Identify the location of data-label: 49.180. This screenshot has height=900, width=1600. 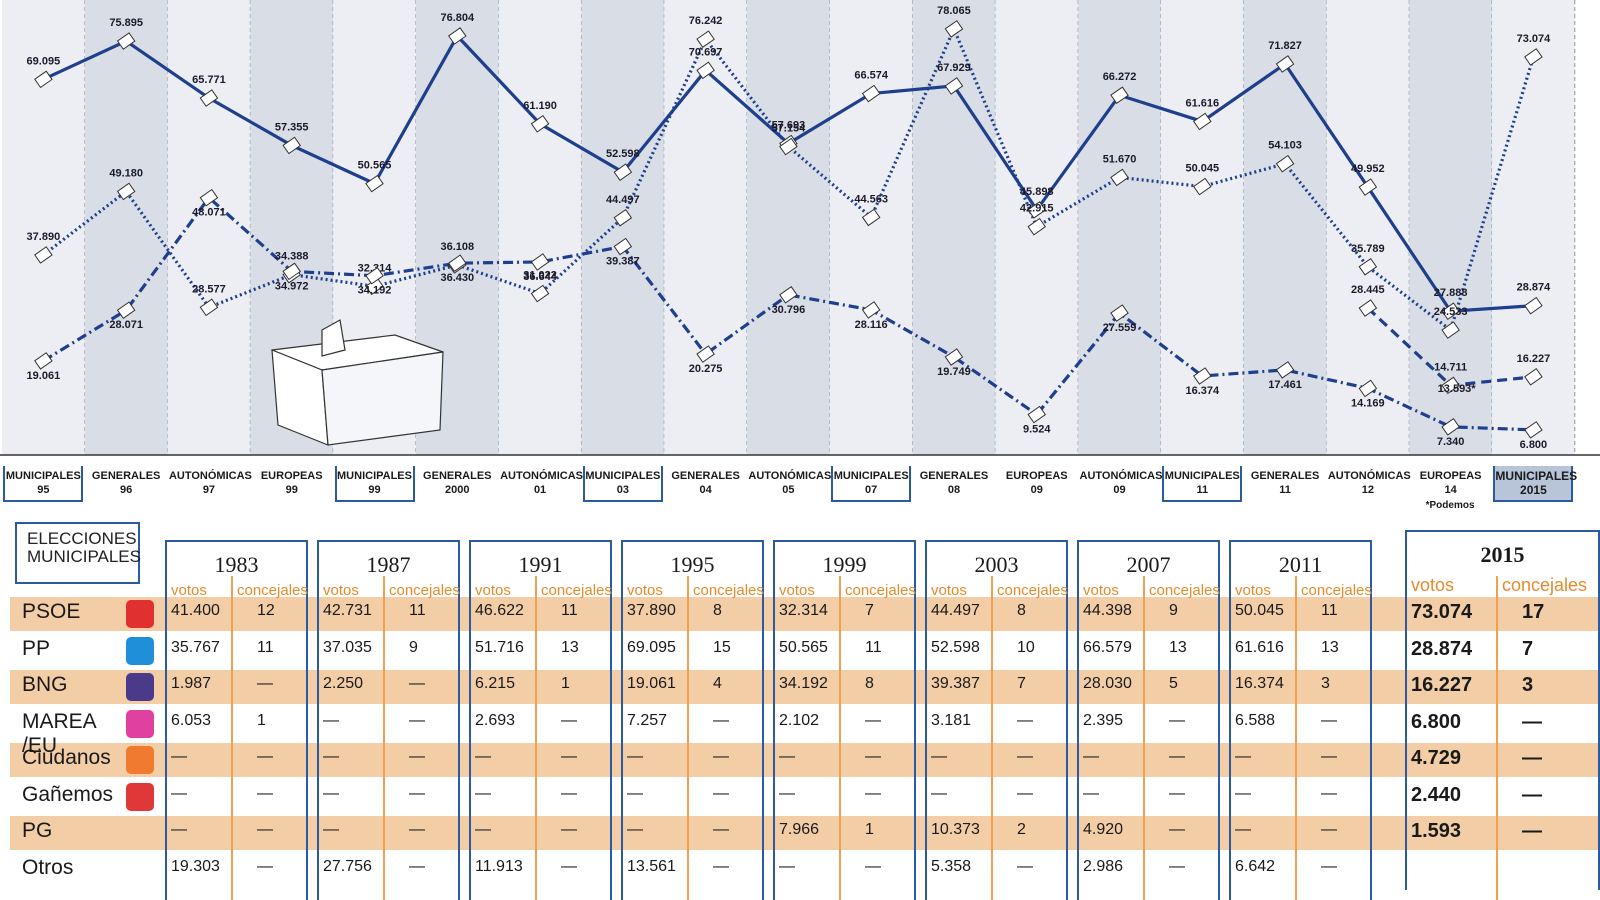
(126, 173).